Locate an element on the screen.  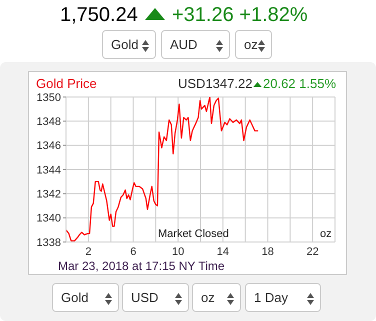
text: USD1347.22 is located at coordinates (215, 83).